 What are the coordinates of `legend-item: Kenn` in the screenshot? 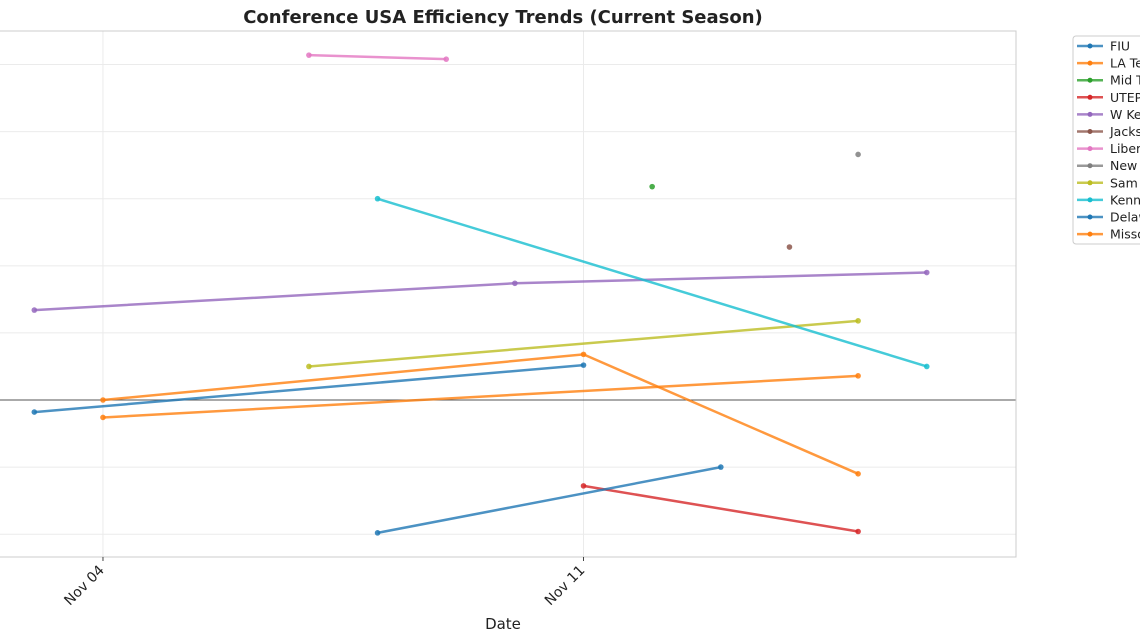 It's located at (1108, 199).